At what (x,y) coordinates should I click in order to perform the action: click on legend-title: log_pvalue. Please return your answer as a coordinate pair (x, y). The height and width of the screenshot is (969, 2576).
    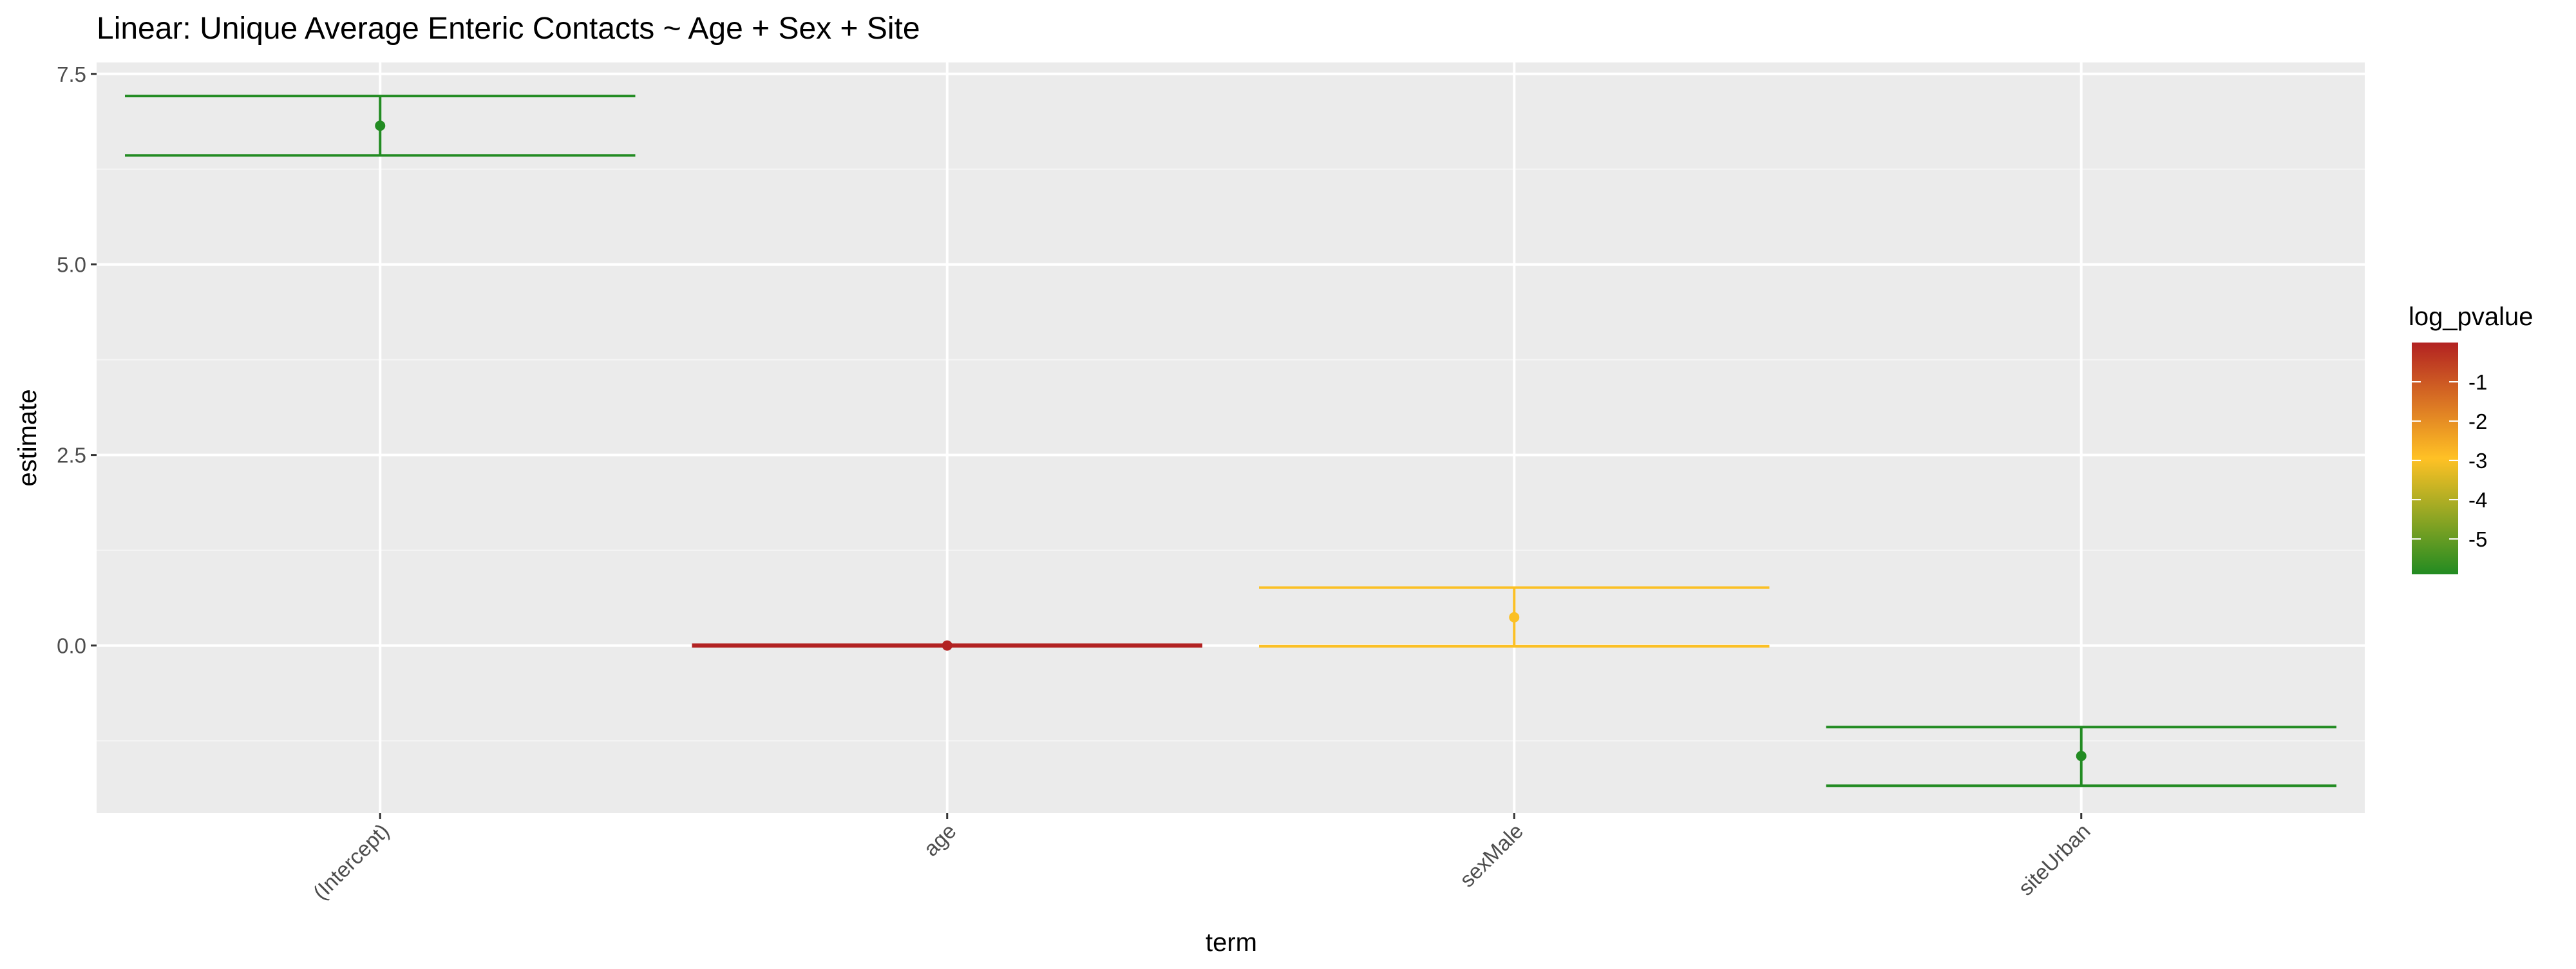
    Looking at the image, I should click on (2471, 317).